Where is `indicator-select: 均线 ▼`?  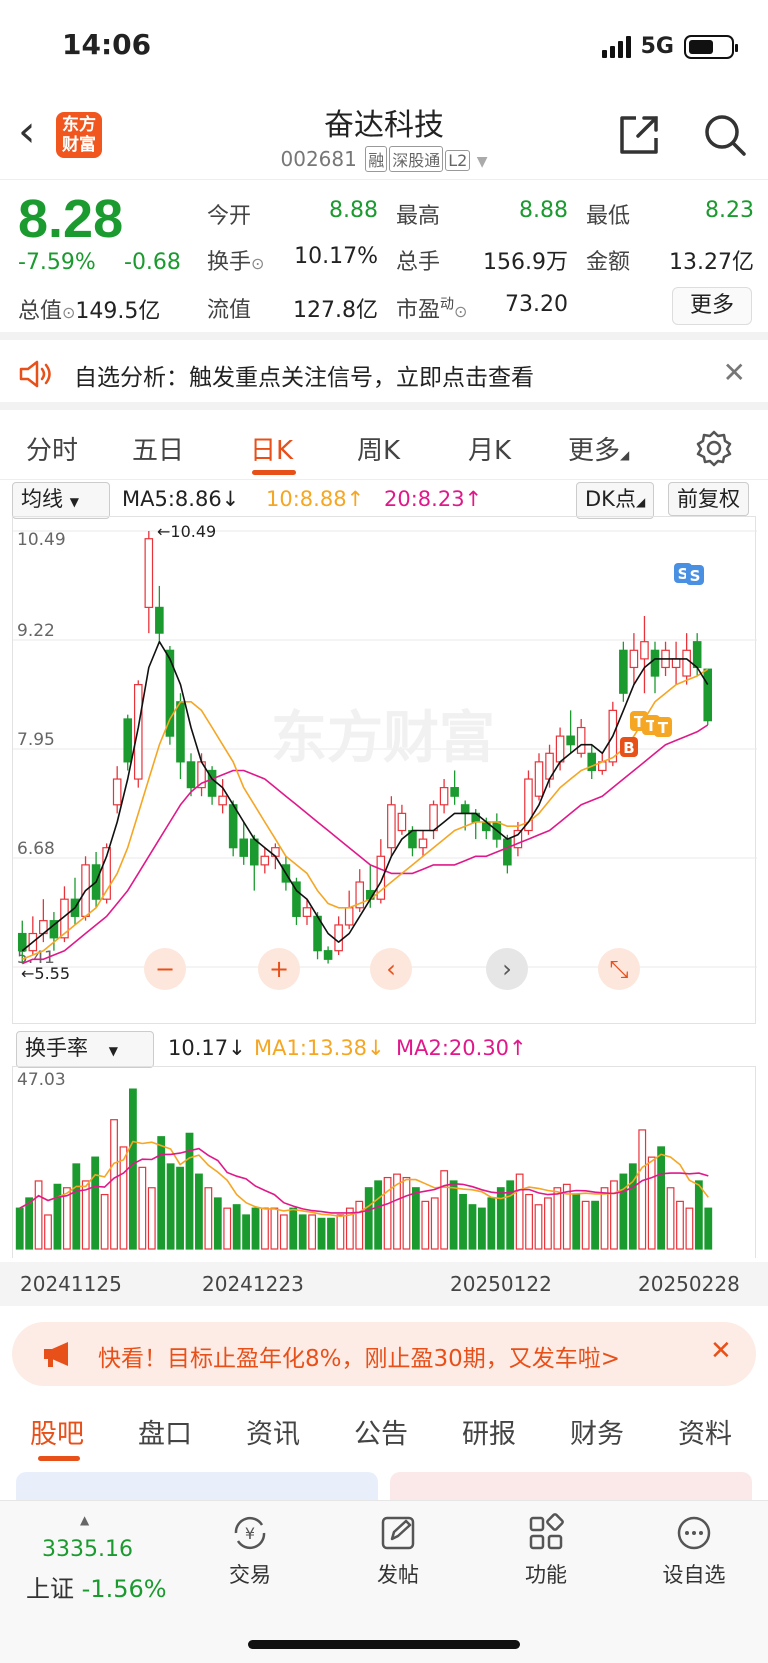 indicator-select: 均线 ▼ is located at coordinates (61, 500).